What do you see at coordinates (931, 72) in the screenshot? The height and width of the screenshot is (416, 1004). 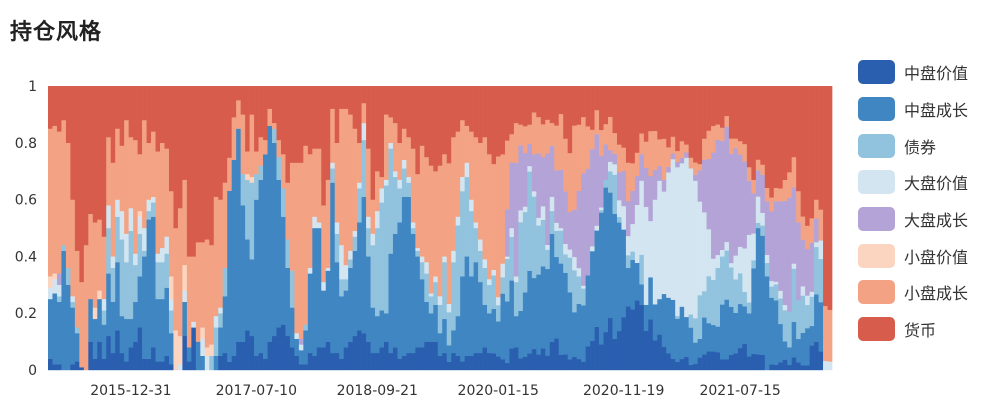 I see `legend-item: 中盘价值` at bounding box center [931, 72].